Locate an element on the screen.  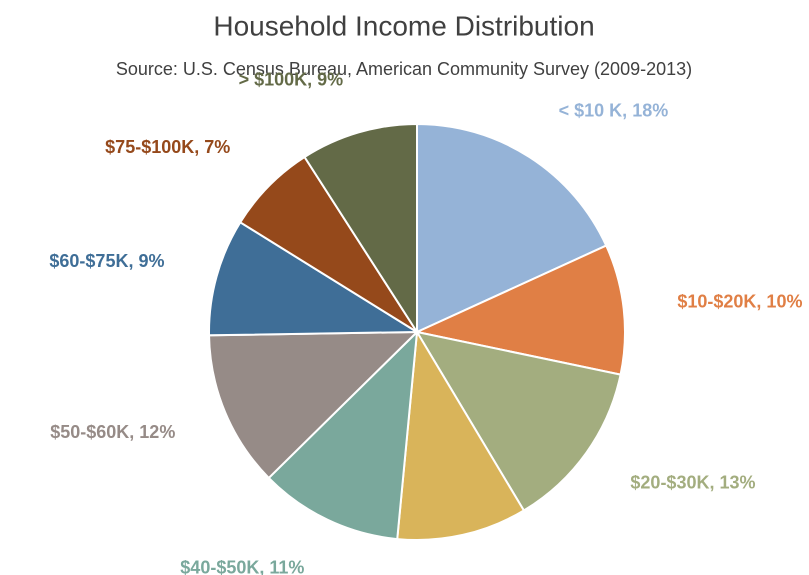
chart-title: Household Income Distribution is located at coordinates (403, 25).